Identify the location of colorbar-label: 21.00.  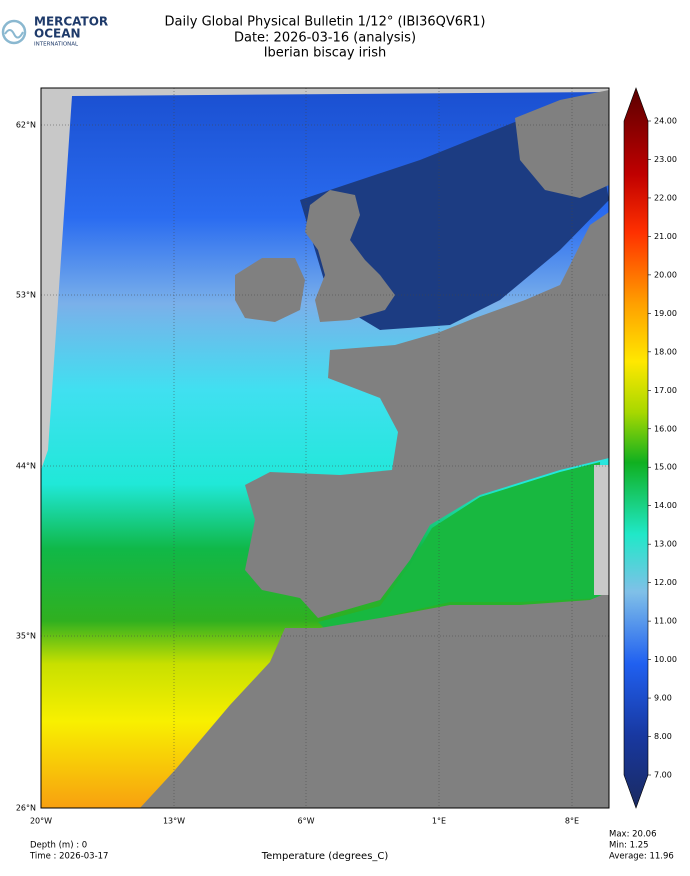
(665, 236).